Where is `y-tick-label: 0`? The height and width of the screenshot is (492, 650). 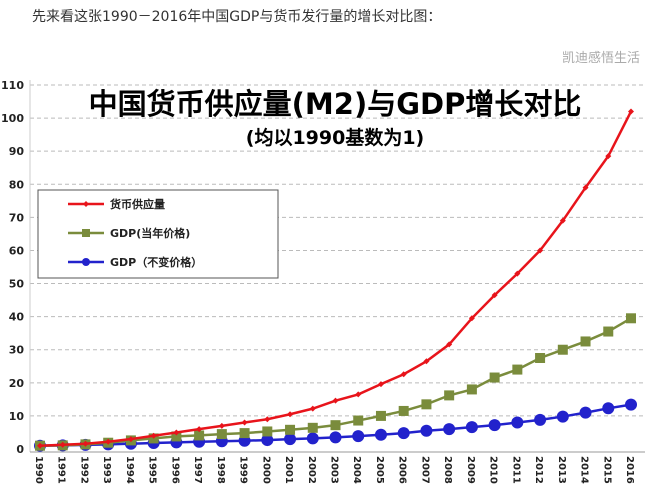
y-tick-label: 0 is located at coordinates (20, 449).